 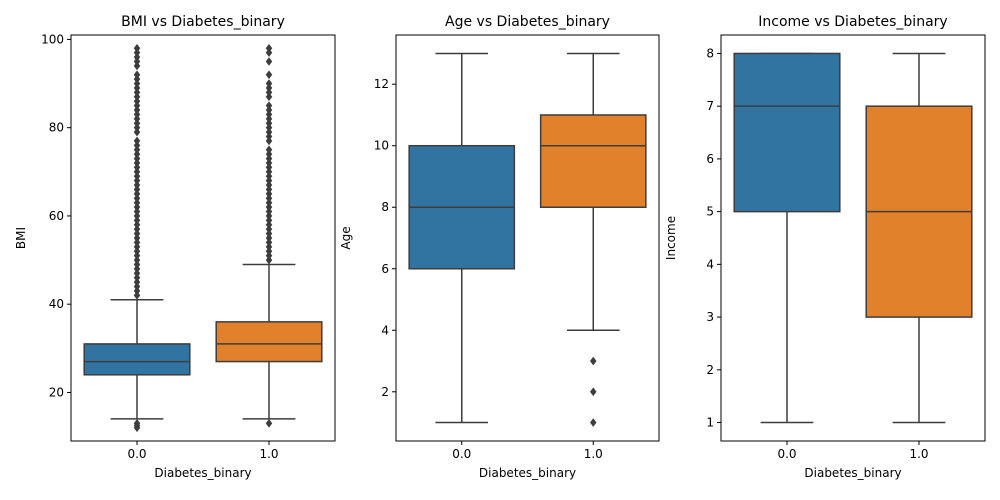 What do you see at coordinates (710, 212) in the screenshot?
I see `y-tick-label: 5` at bounding box center [710, 212].